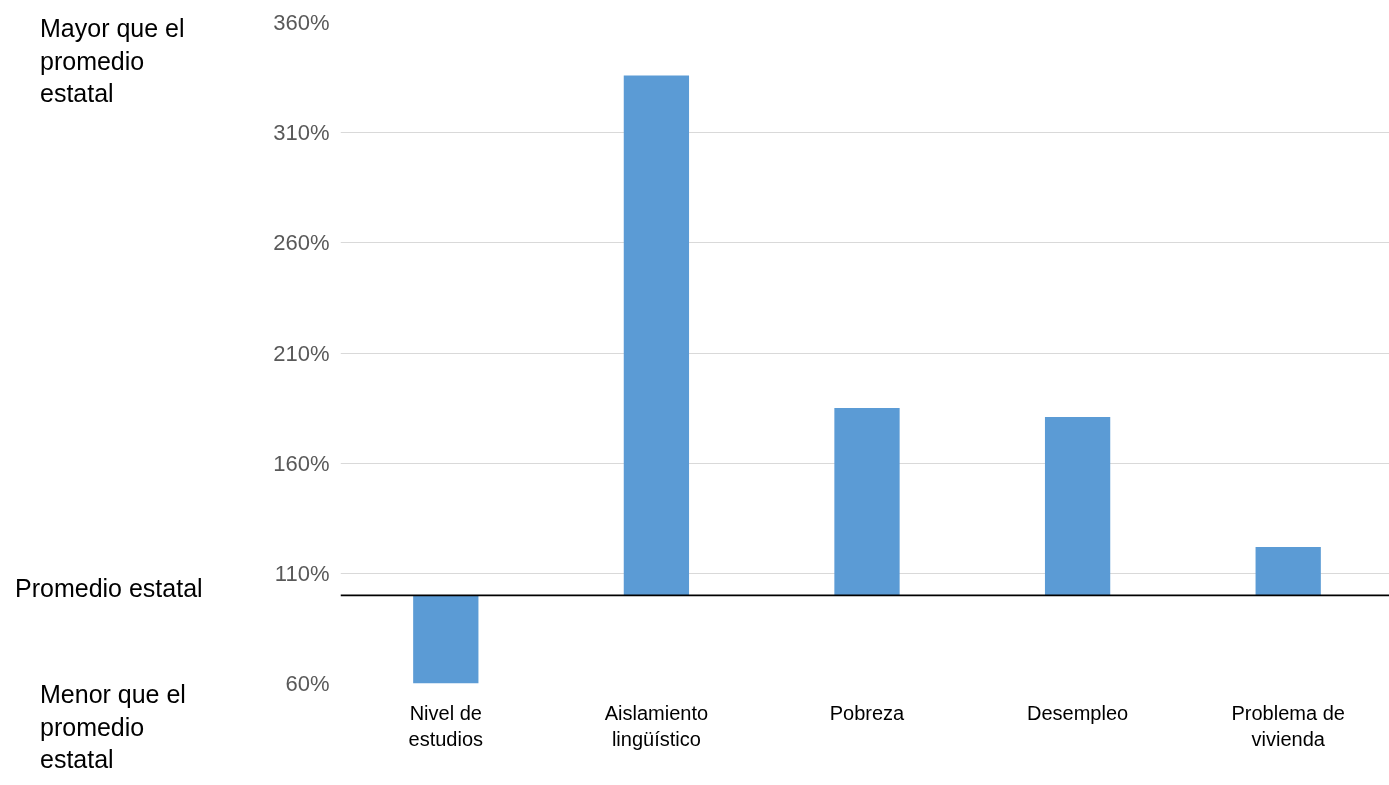 This screenshot has height=785, width=1389. What do you see at coordinates (301, 22) in the screenshot?
I see `y-tick-label: 360%` at bounding box center [301, 22].